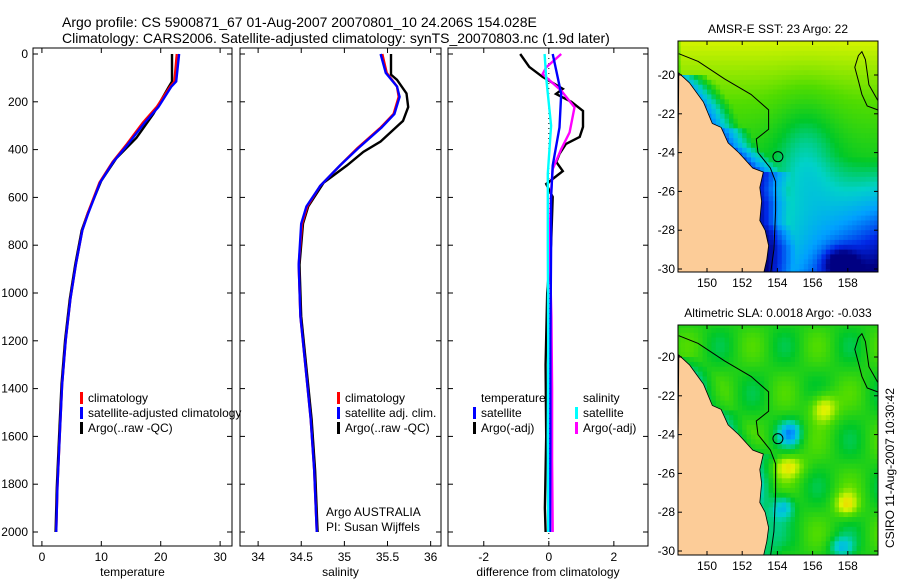 This screenshot has width=900, height=580. Describe the element at coordinates (742, 566) in the screenshot. I see `lon-tick-label: 152` at that location.